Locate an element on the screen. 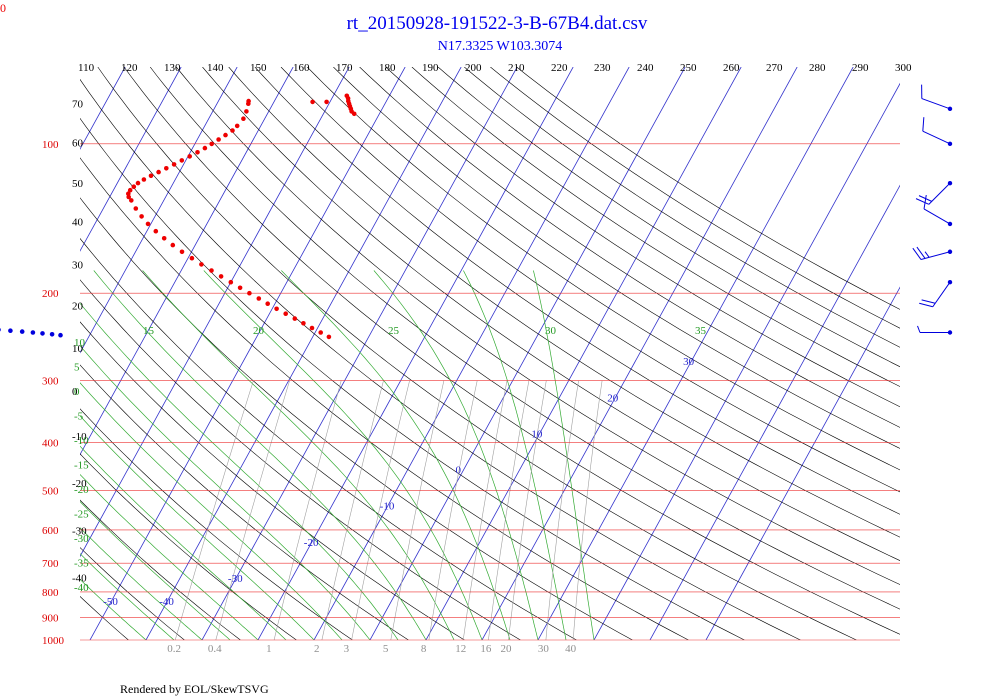 The width and height of the screenshot is (1000, 700). theta-label-top: 190 is located at coordinates (430, 68).